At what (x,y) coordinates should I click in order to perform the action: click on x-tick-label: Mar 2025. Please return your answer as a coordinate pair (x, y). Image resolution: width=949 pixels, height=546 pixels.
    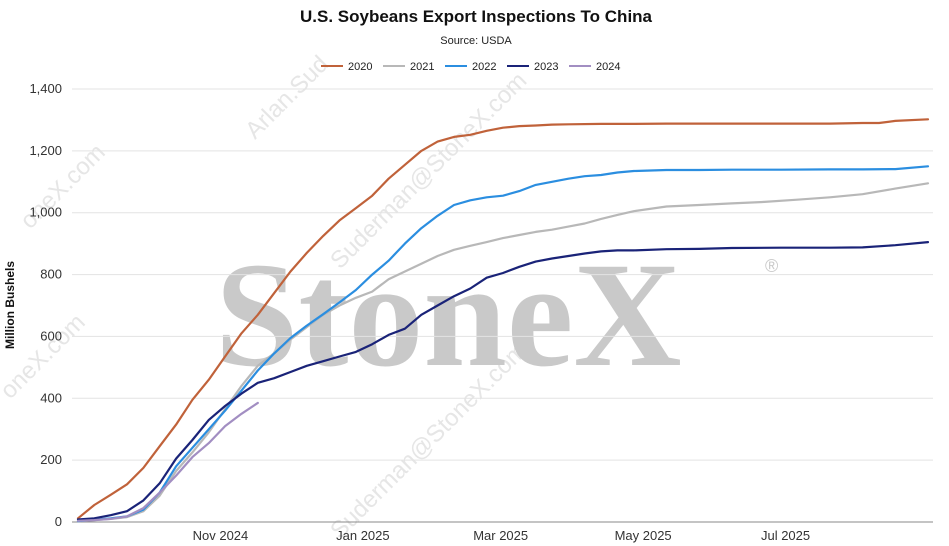
    Looking at the image, I should click on (500, 535).